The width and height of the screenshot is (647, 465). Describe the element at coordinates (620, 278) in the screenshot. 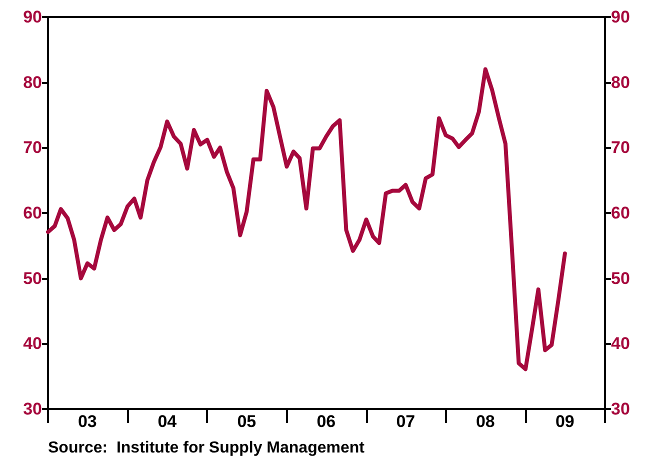

I see `y2-tick-label: 50` at that location.